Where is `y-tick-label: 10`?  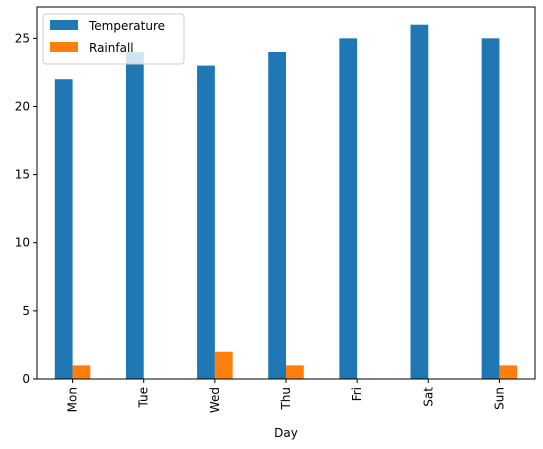
y-tick-label: 10 is located at coordinates (22, 243).